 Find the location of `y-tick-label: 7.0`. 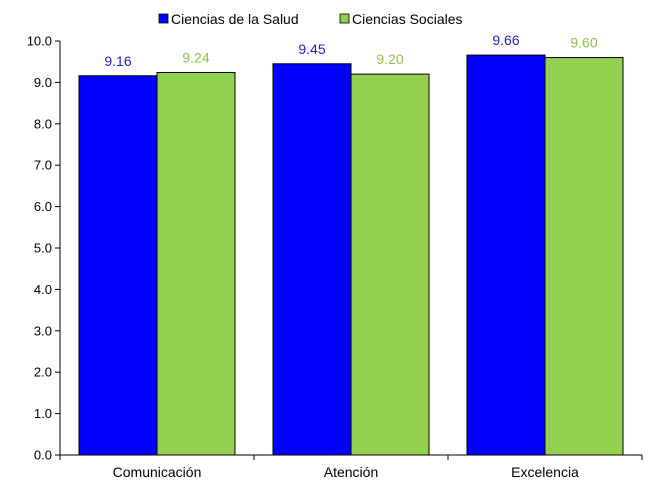

y-tick-label: 7.0 is located at coordinates (43, 165).